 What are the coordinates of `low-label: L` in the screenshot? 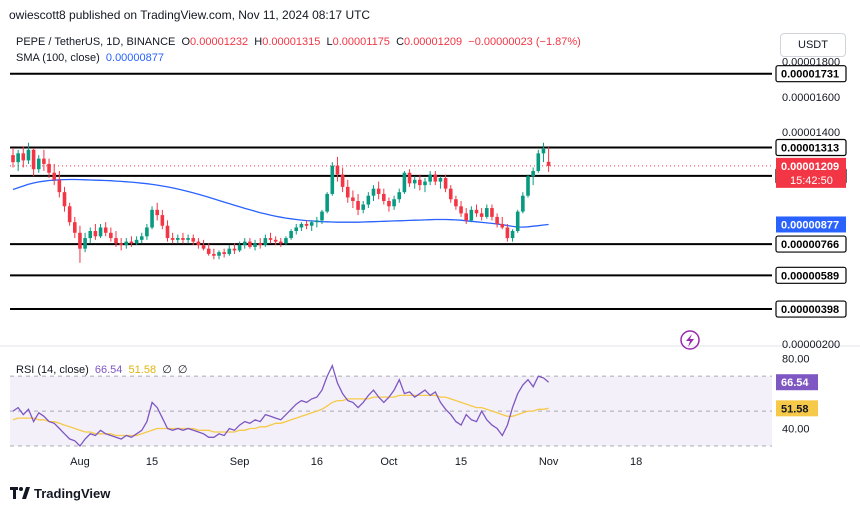 It's located at (329, 42).